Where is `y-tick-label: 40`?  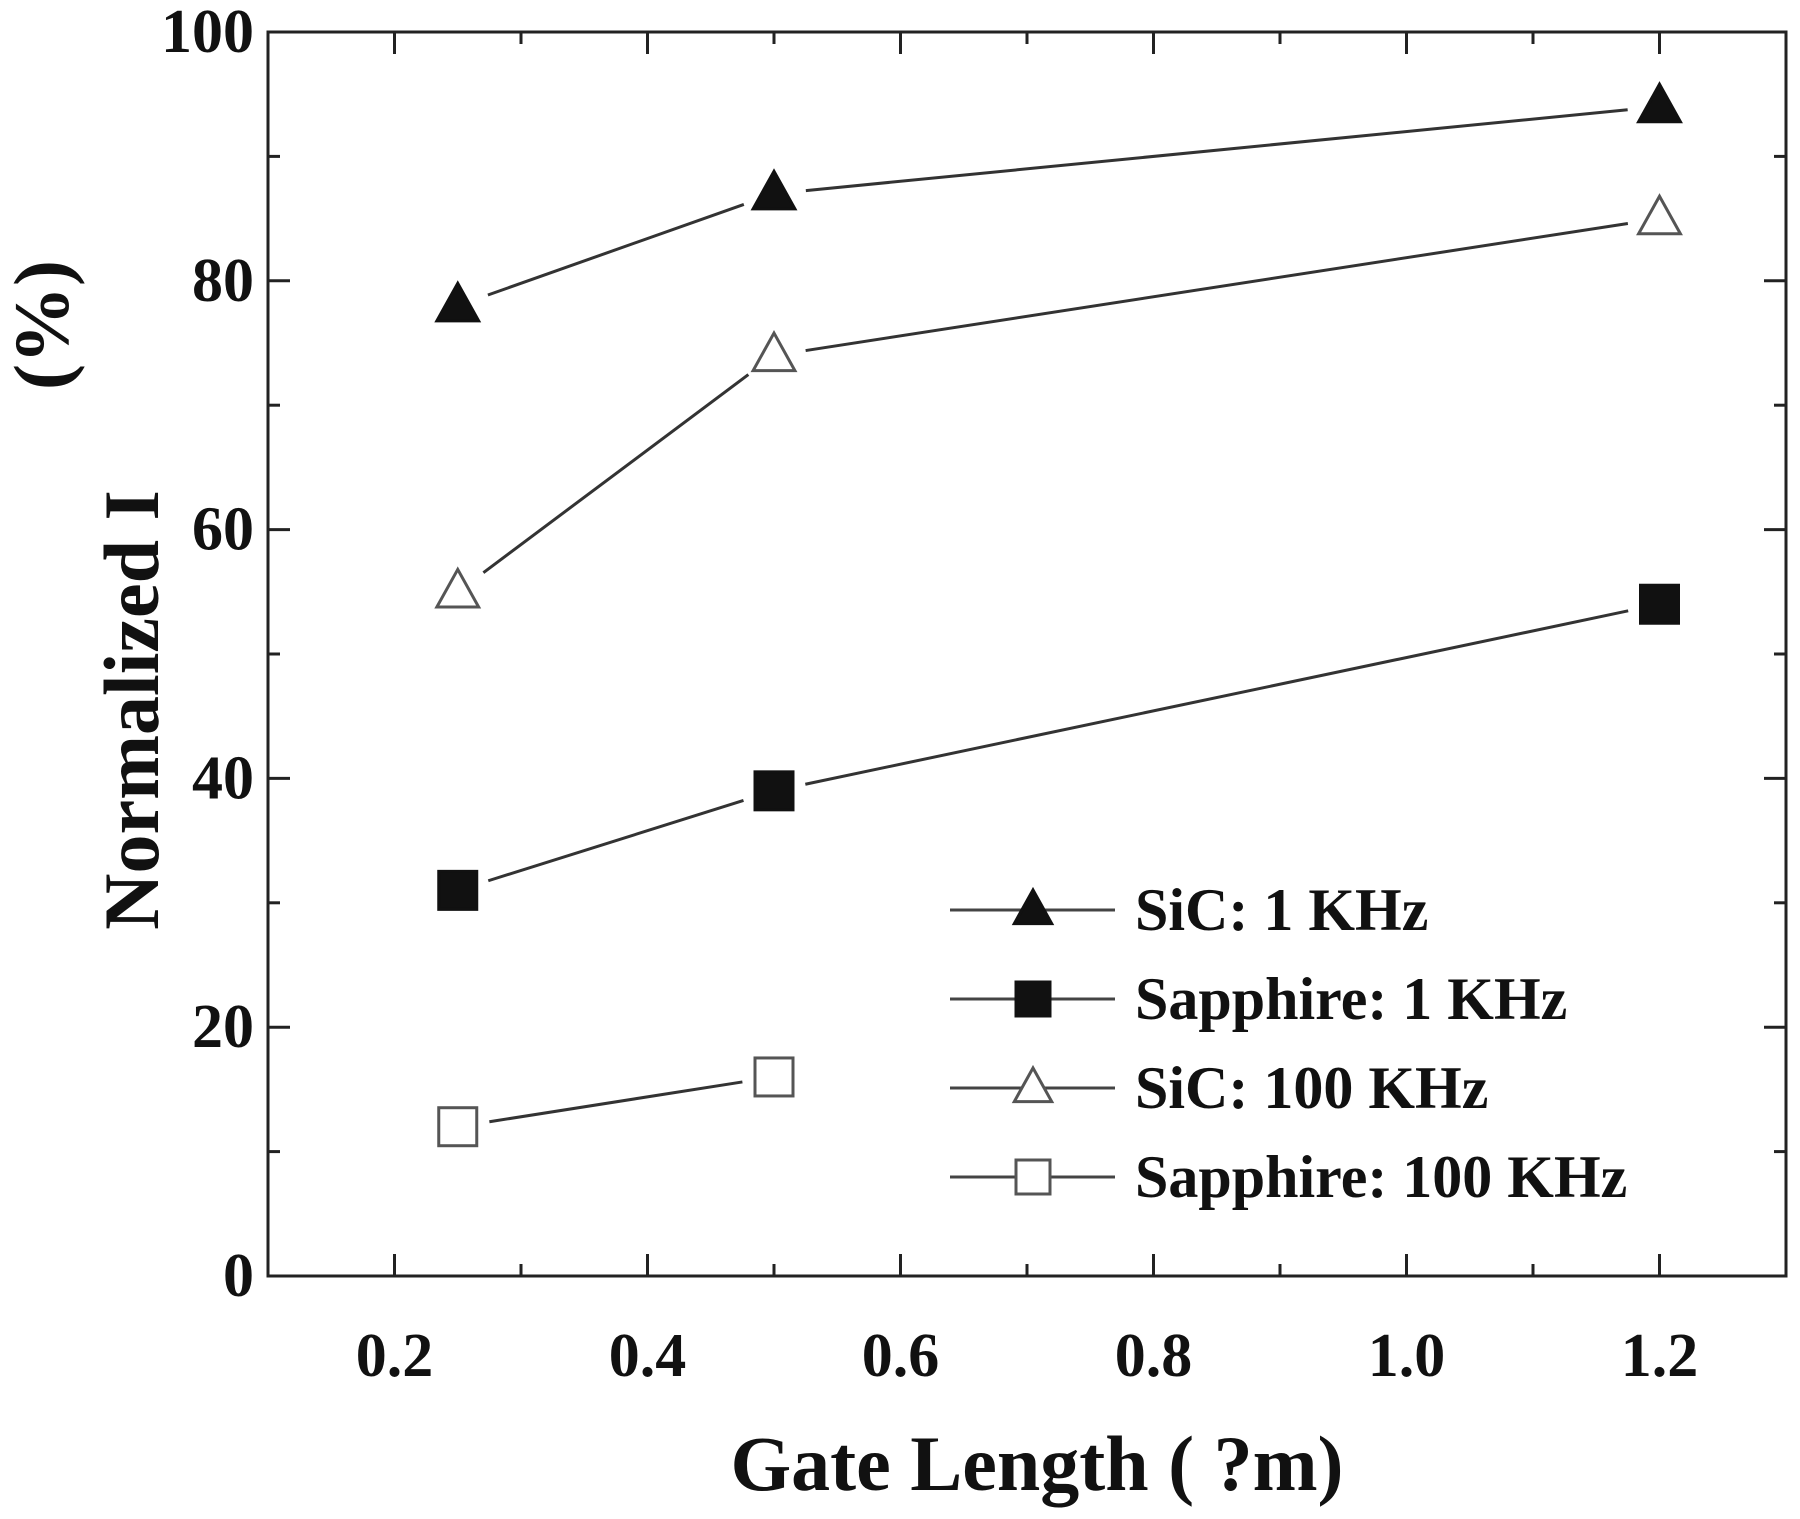 y-tick-label: 40 is located at coordinates (223, 778).